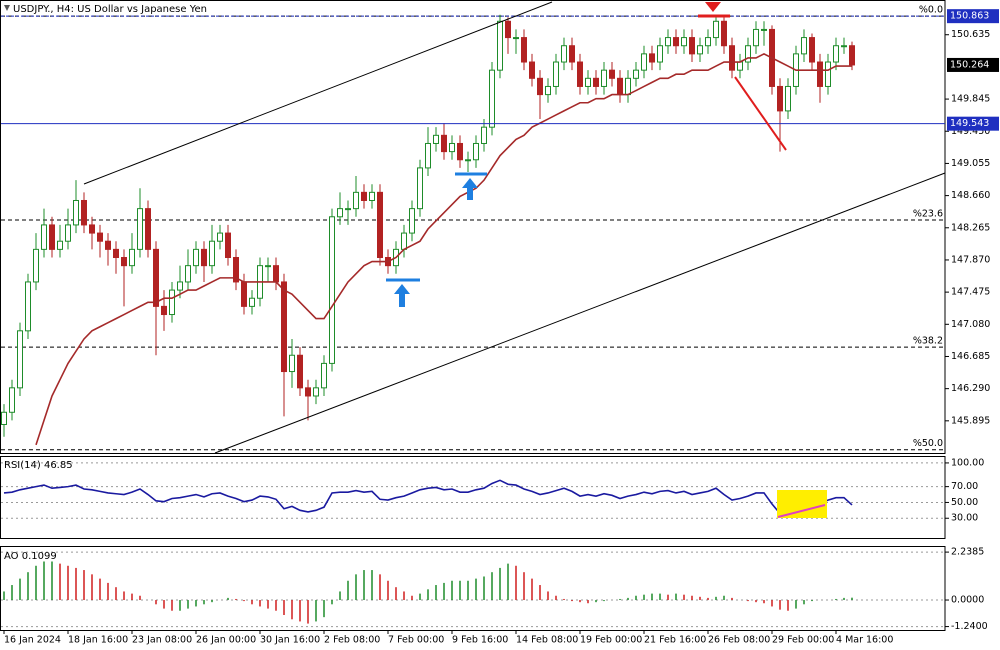 This screenshot has height=650, width=1000. What do you see at coordinates (970, 99) in the screenshot?
I see `y-tick-label: 149.845` at bounding box center [970, 99].